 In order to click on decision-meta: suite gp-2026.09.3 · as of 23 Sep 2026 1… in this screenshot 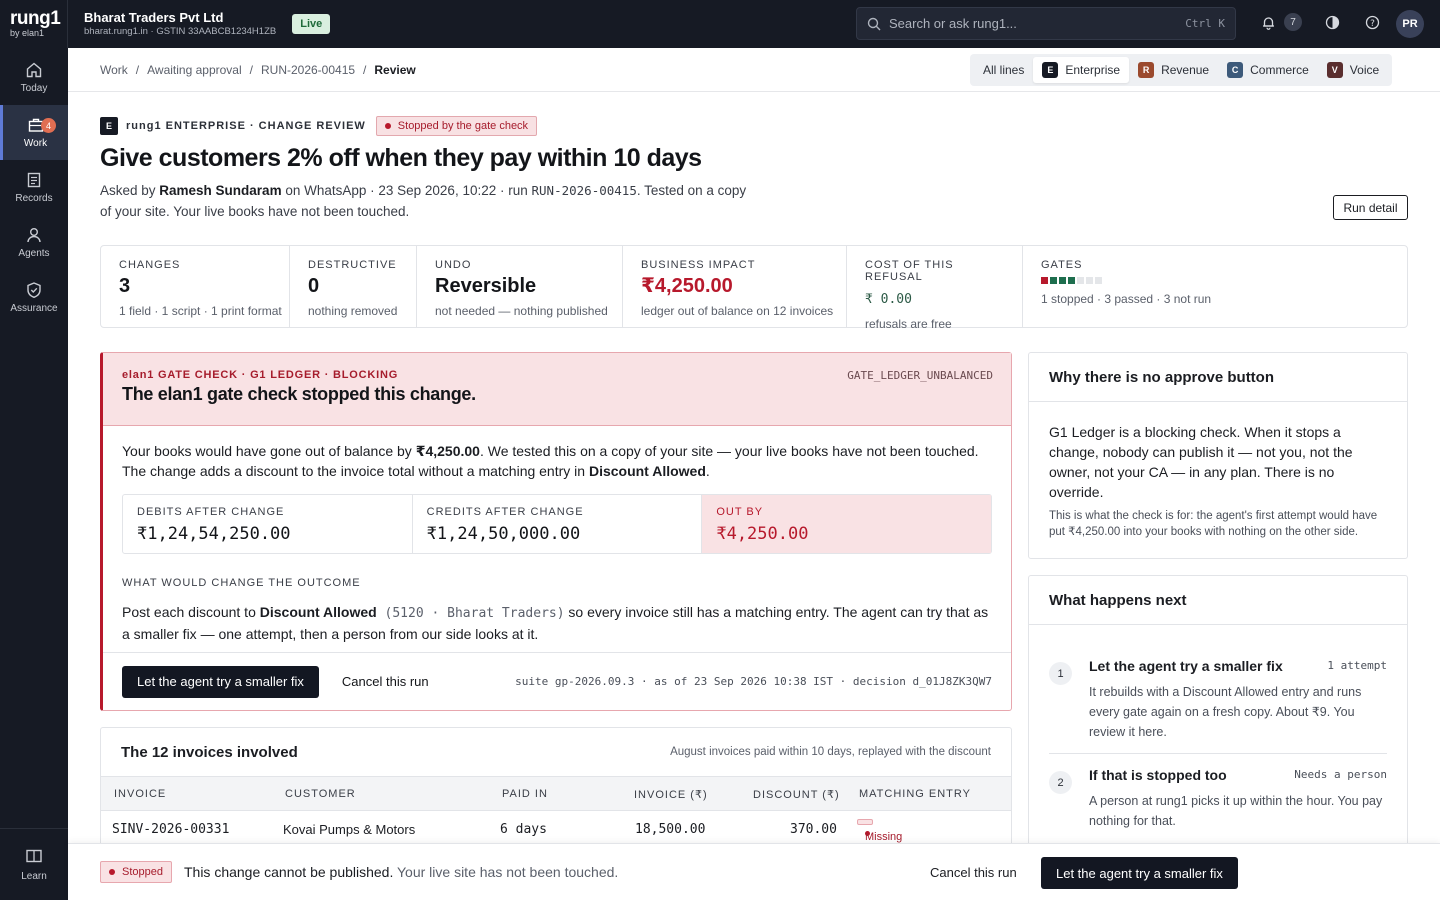, I will do `click(753, 681)`.